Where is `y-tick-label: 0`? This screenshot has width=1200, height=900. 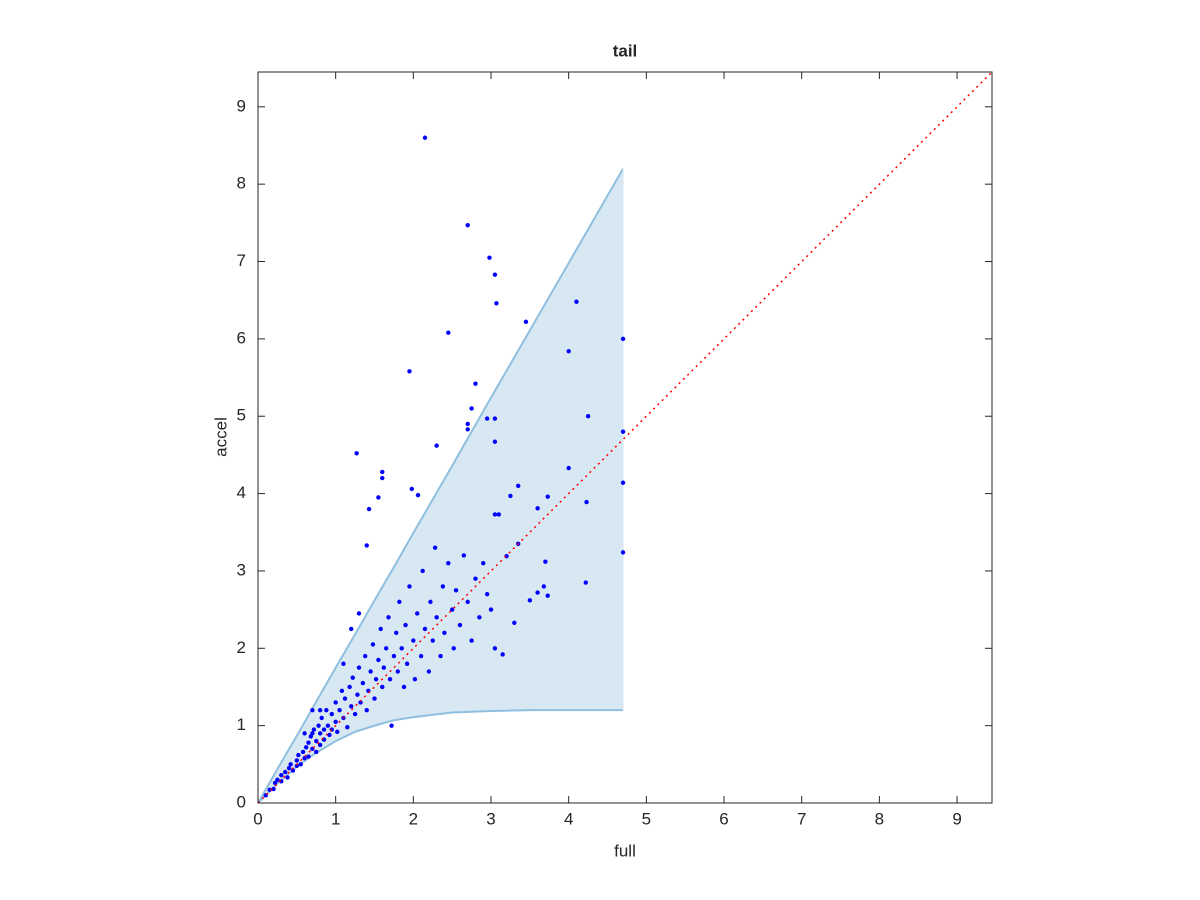 y-tick-label: 0 is located at coordinates (241, 801).